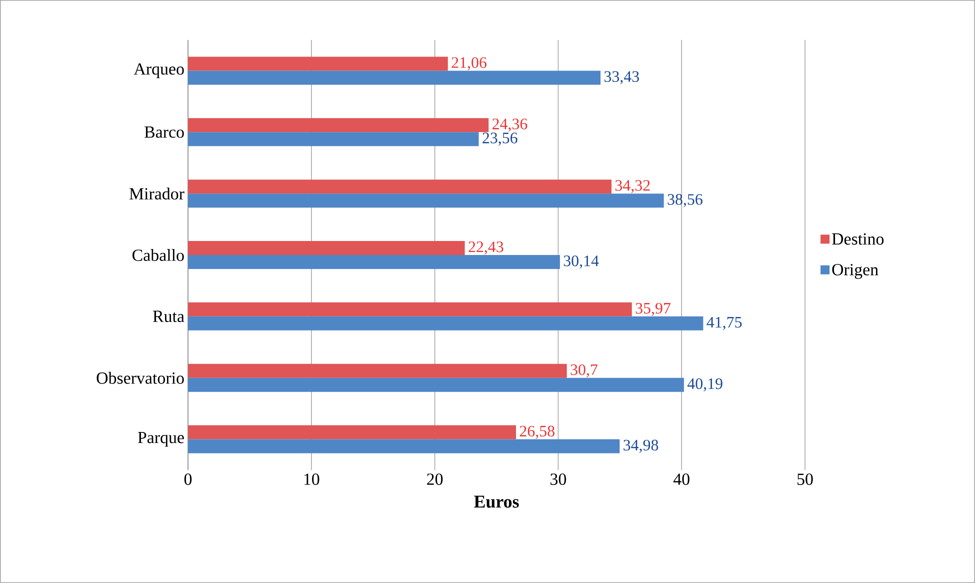 The image size is (975, 583). I want to click on x-tick-label: 20, so click(435, 479).